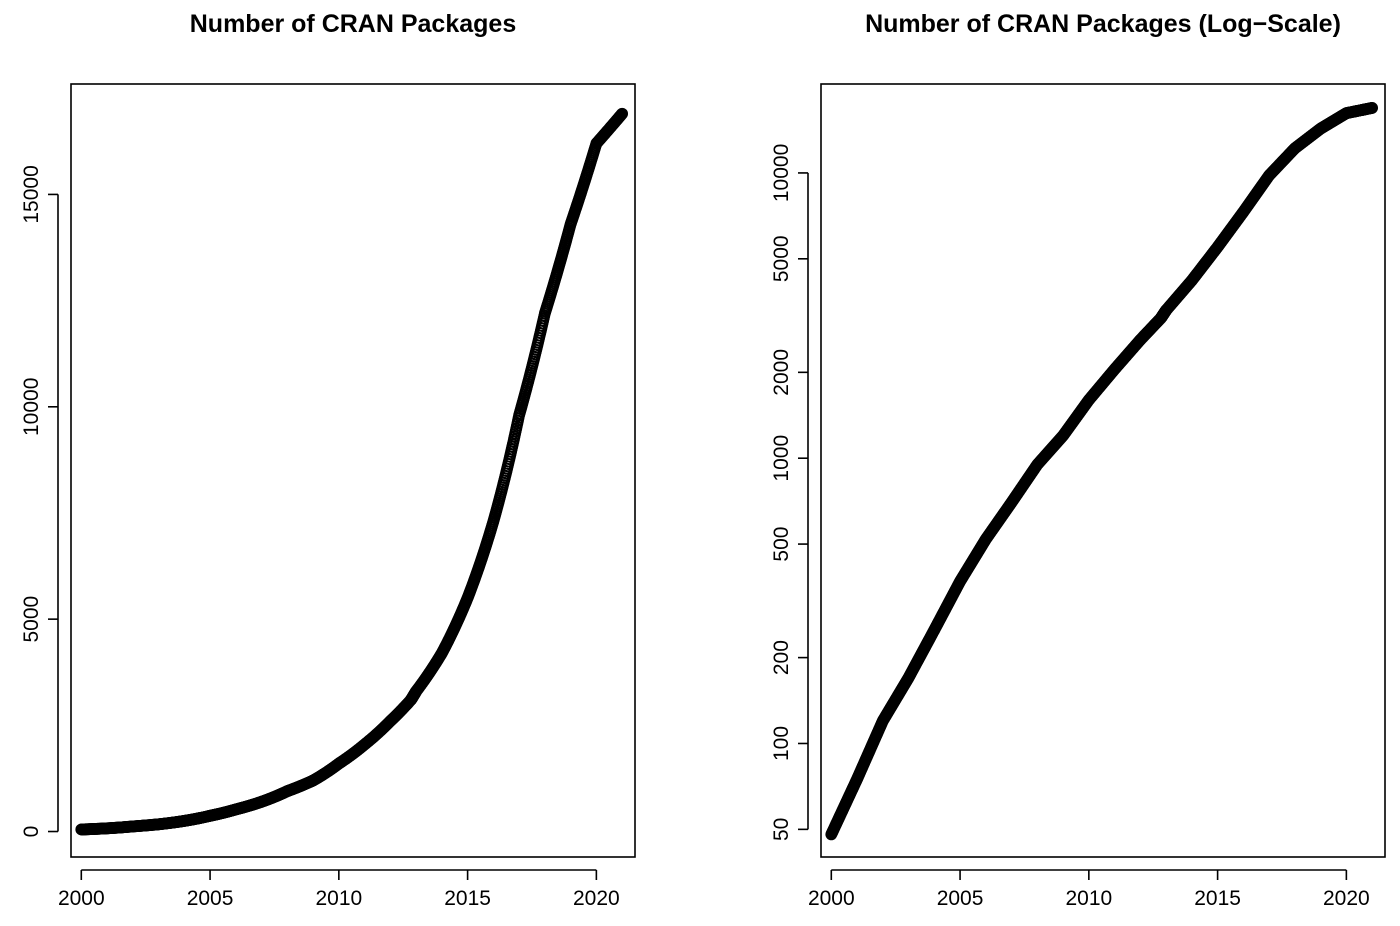 This screenshot has height=926, width=1400. I want to click on y-tick-label: 200, so click(781, 657).